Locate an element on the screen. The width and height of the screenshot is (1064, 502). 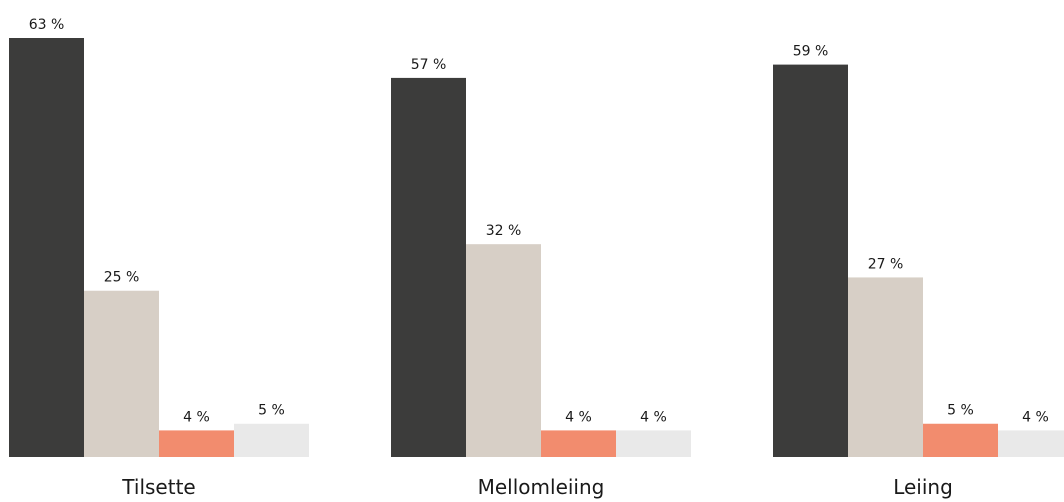
data-label-mellomleiing-2: 32 % is located at coordinates (504, 231).